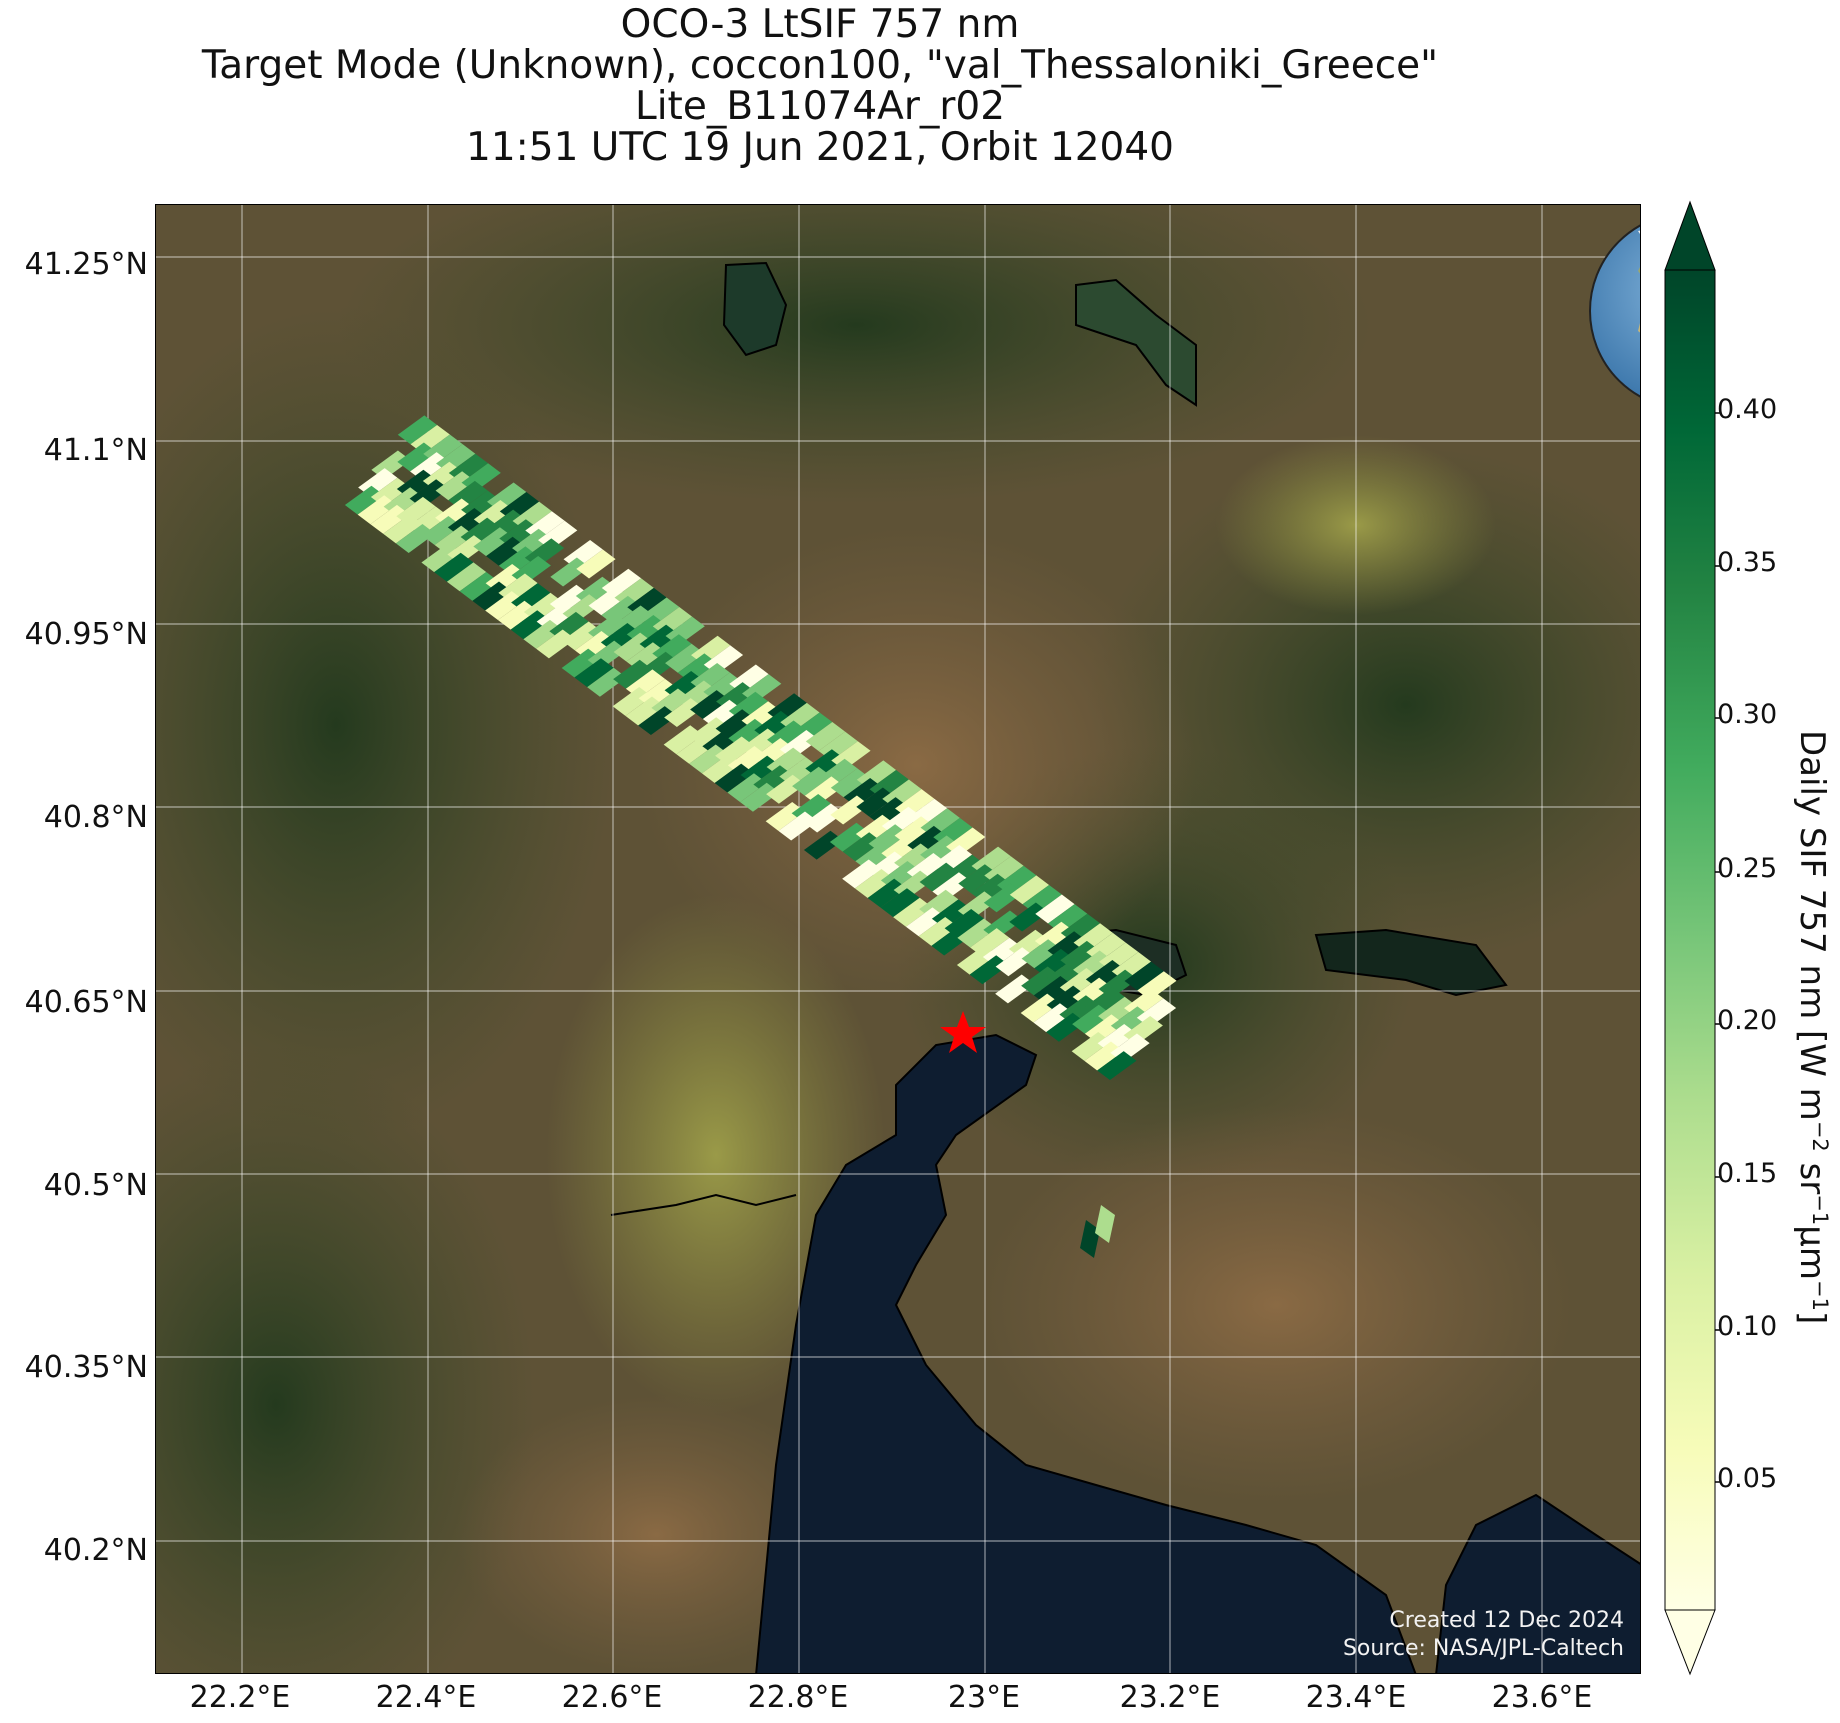  I want to click on lat-tick-label: 40.8°N, so click(95, 817).